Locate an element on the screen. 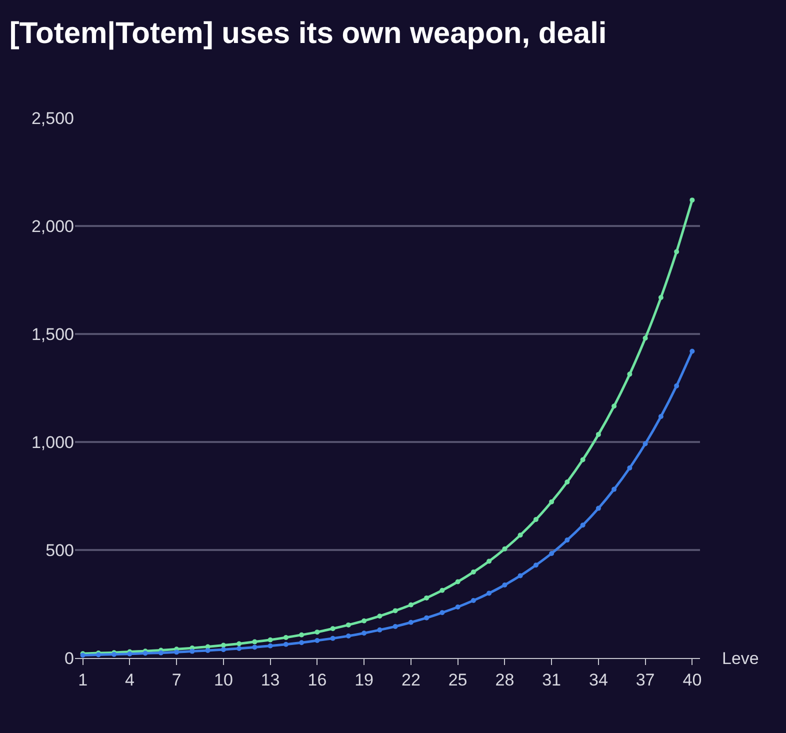  y-tick-label: 1,500 is located at coordinates (52, 334).